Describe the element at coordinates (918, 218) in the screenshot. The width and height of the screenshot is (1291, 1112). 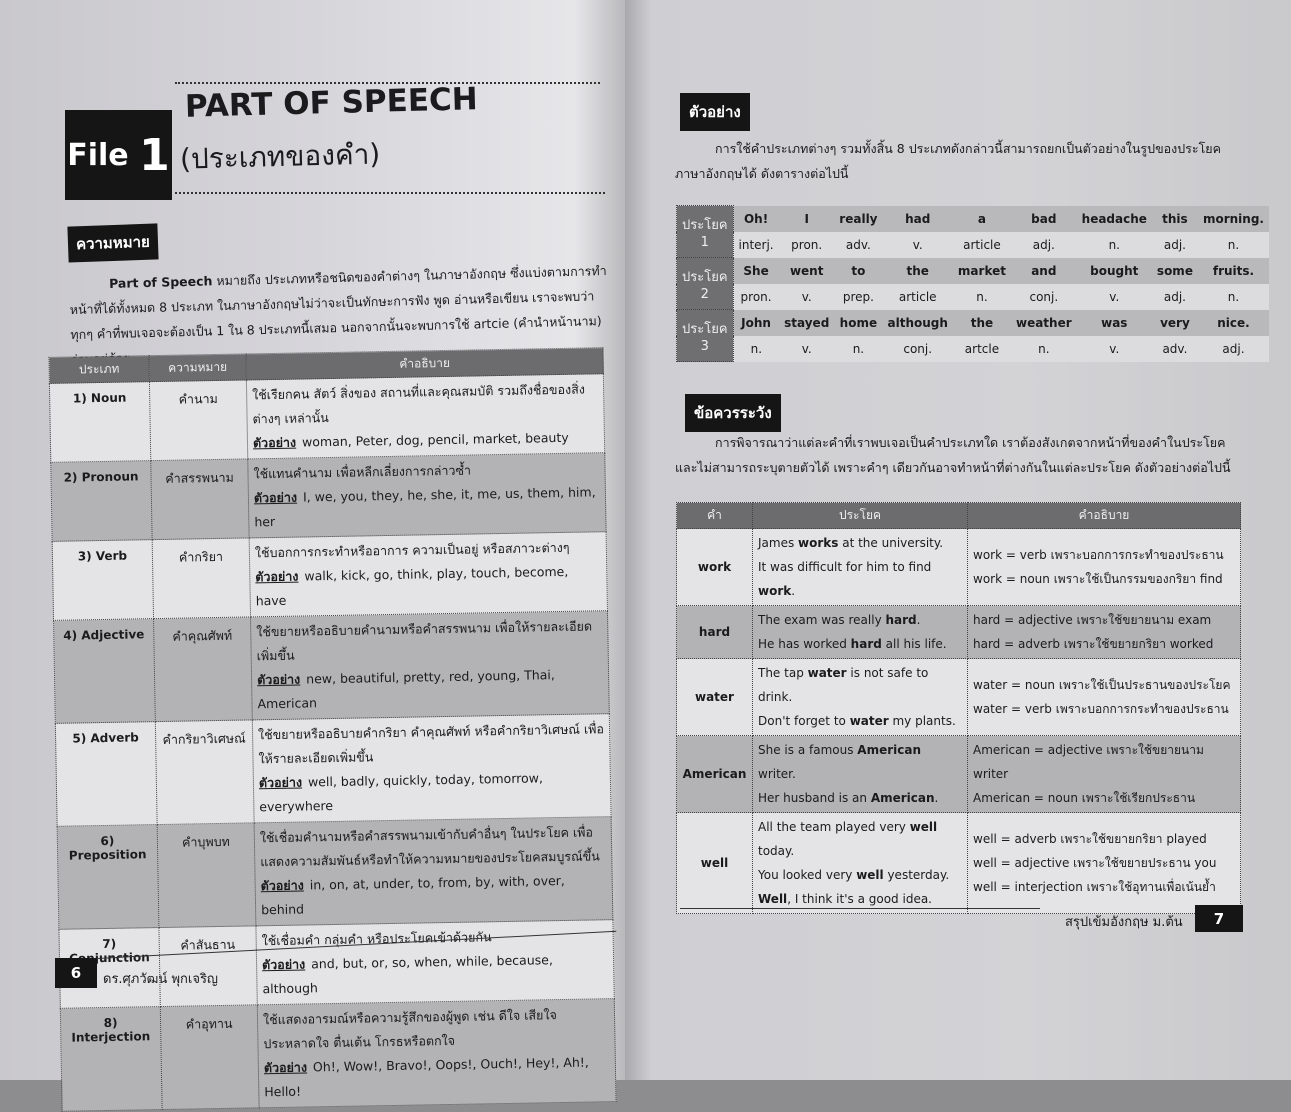
I see `sentence-word: had` at that location.